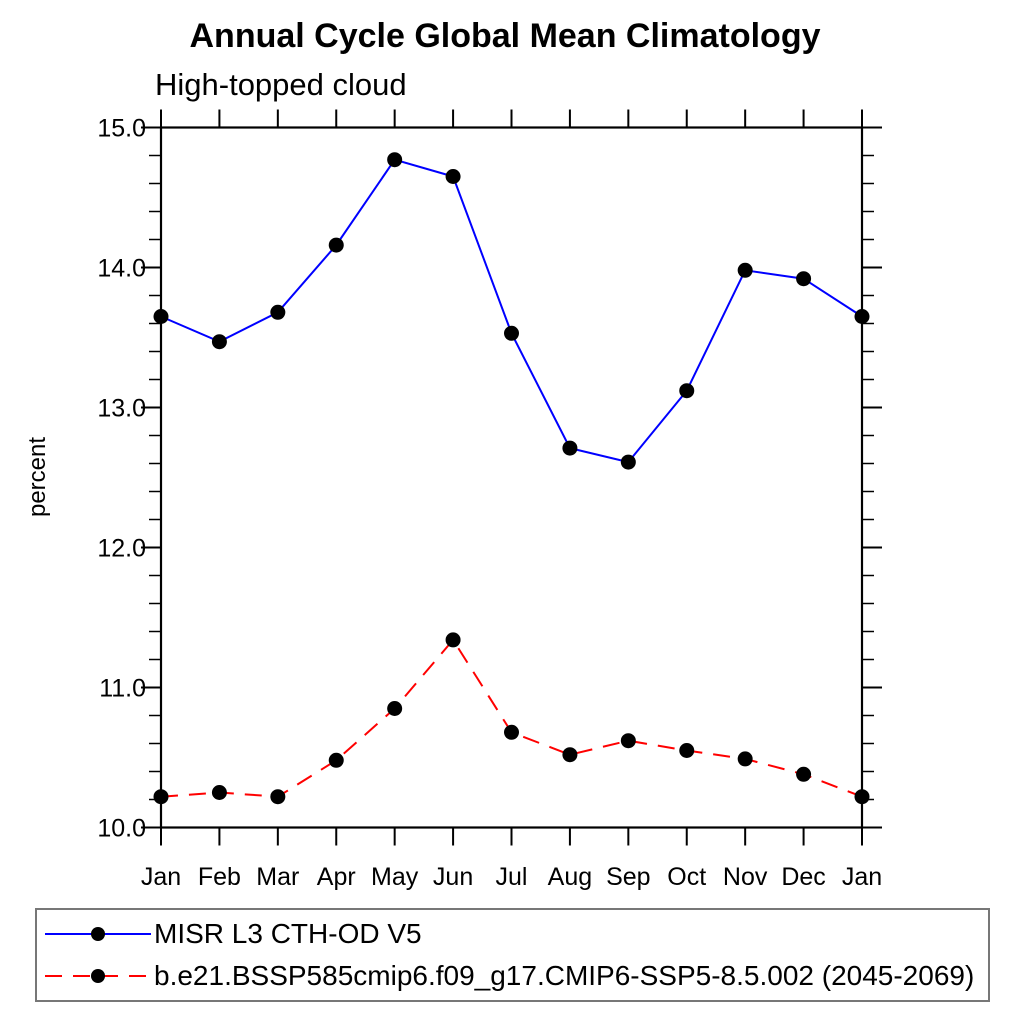  I want to click on legend-line-solid-icon, so click(98, 934).